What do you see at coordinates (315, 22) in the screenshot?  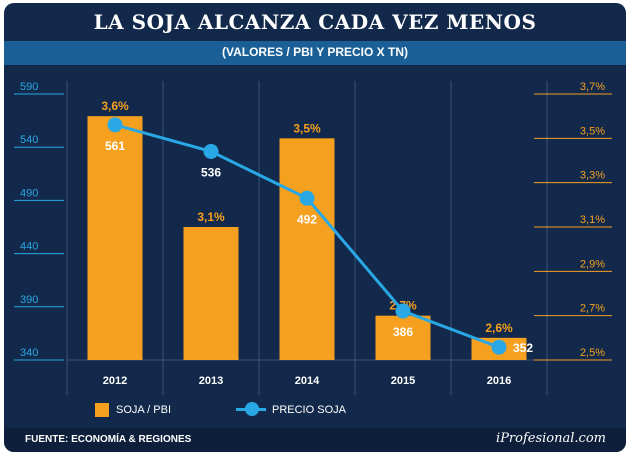 I see `chart-title: LA SOJA ALCANZA CADA VEZ MENOS` at bounding box center [315, 22].